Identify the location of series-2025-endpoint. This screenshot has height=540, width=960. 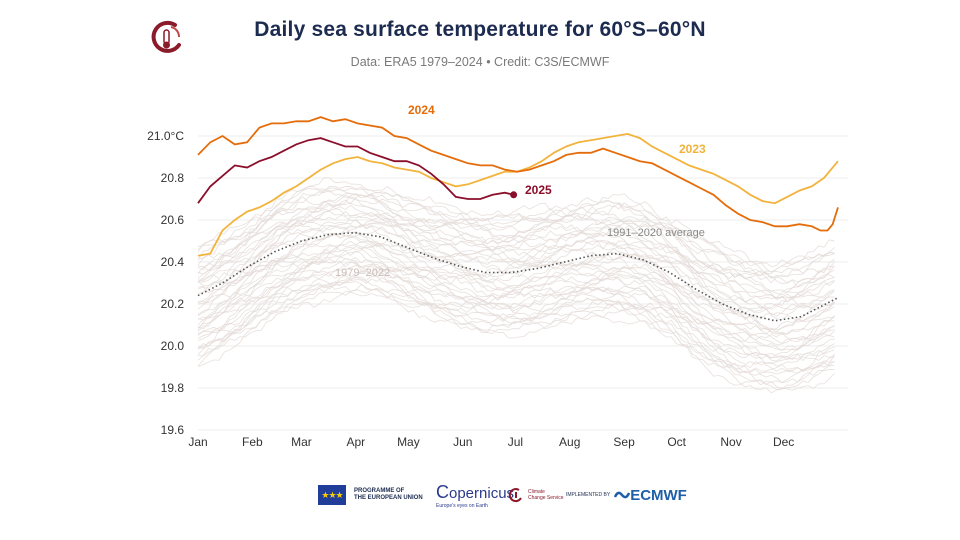
(514, 195).